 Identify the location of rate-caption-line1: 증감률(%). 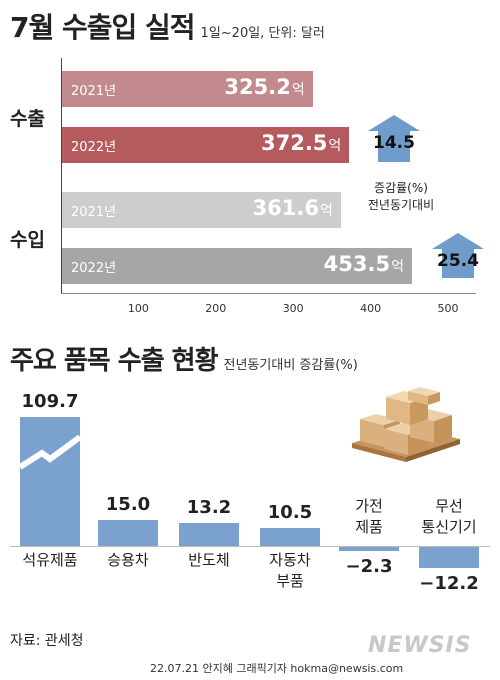
(401, 188).